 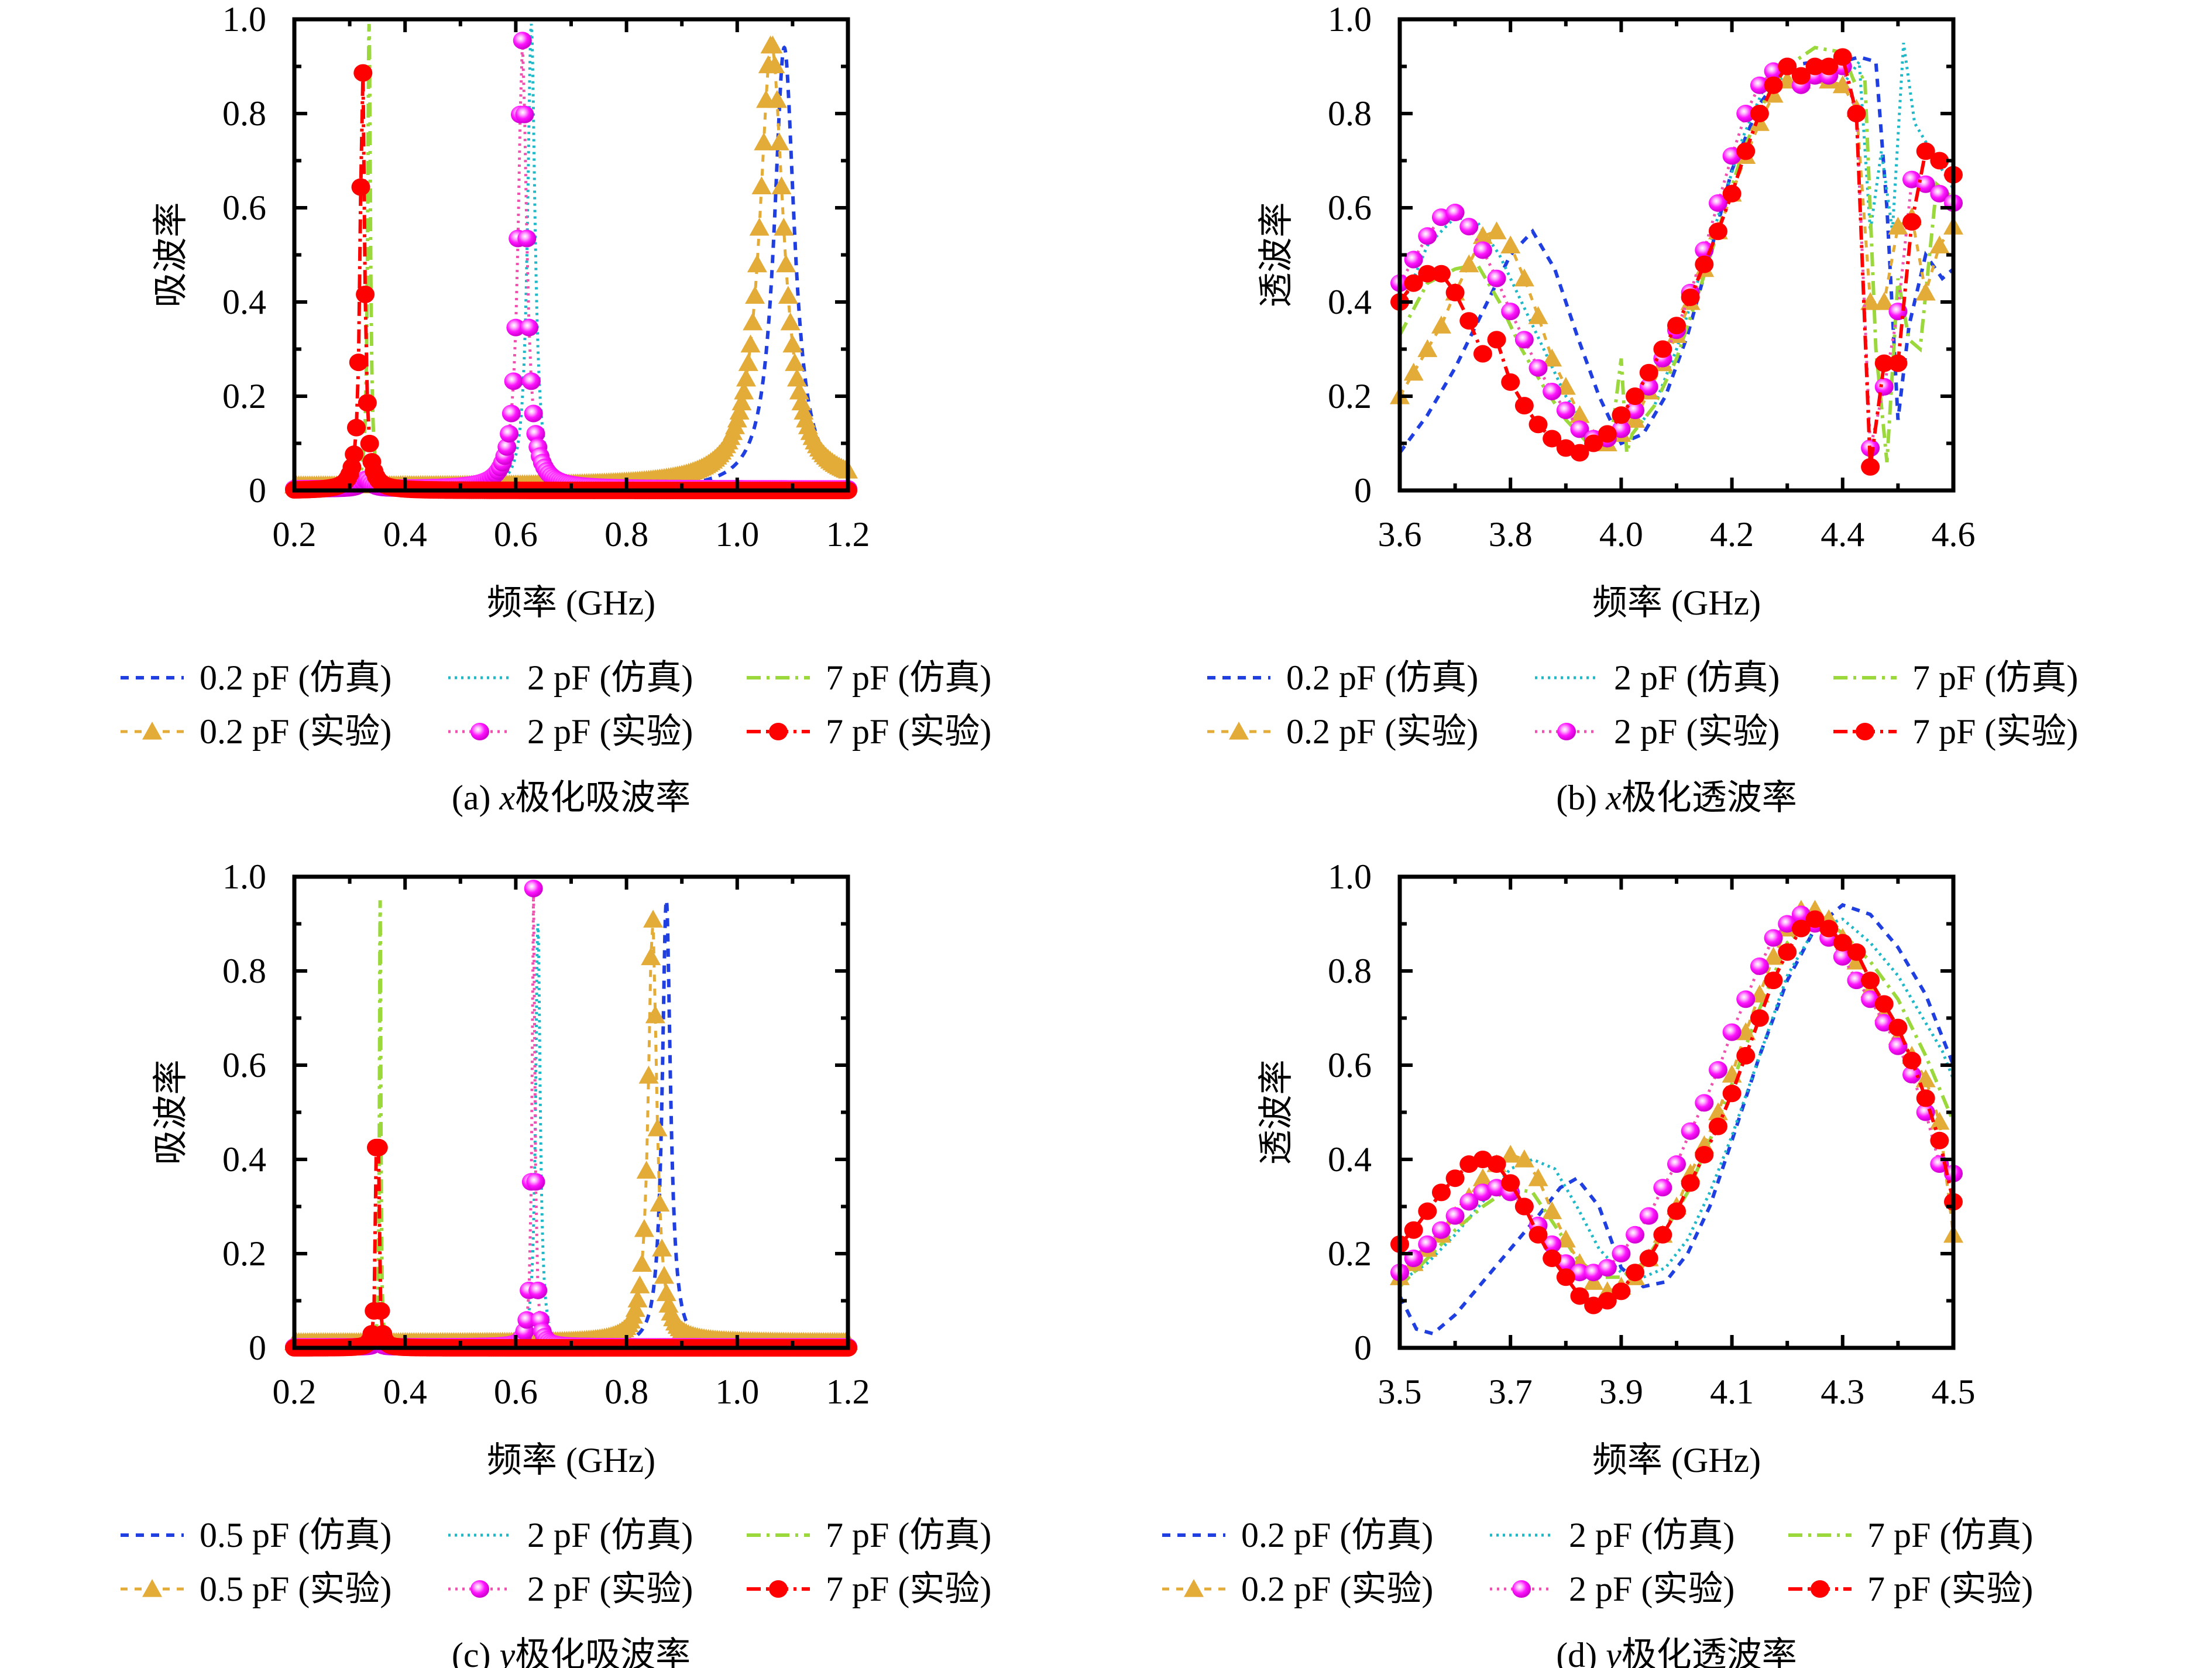 I want to click on legend-label: 2 pF (仿真), so click(x=1697, y=677).